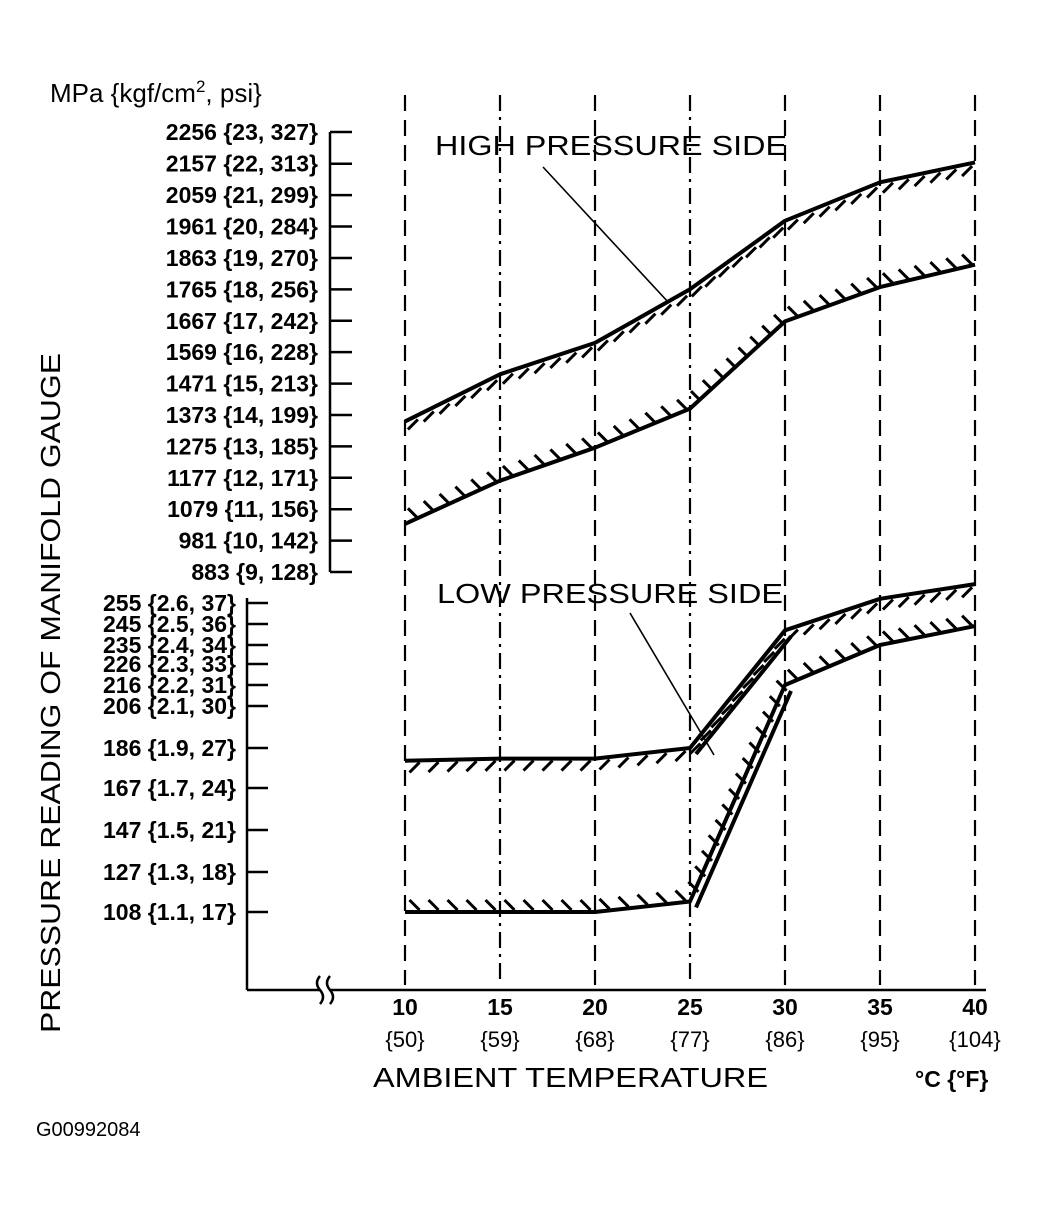  Describe the element at coordinates (242, 509) in the screenshot. I see `high-side-tick-label: 1079 {11, 156}` at that location.